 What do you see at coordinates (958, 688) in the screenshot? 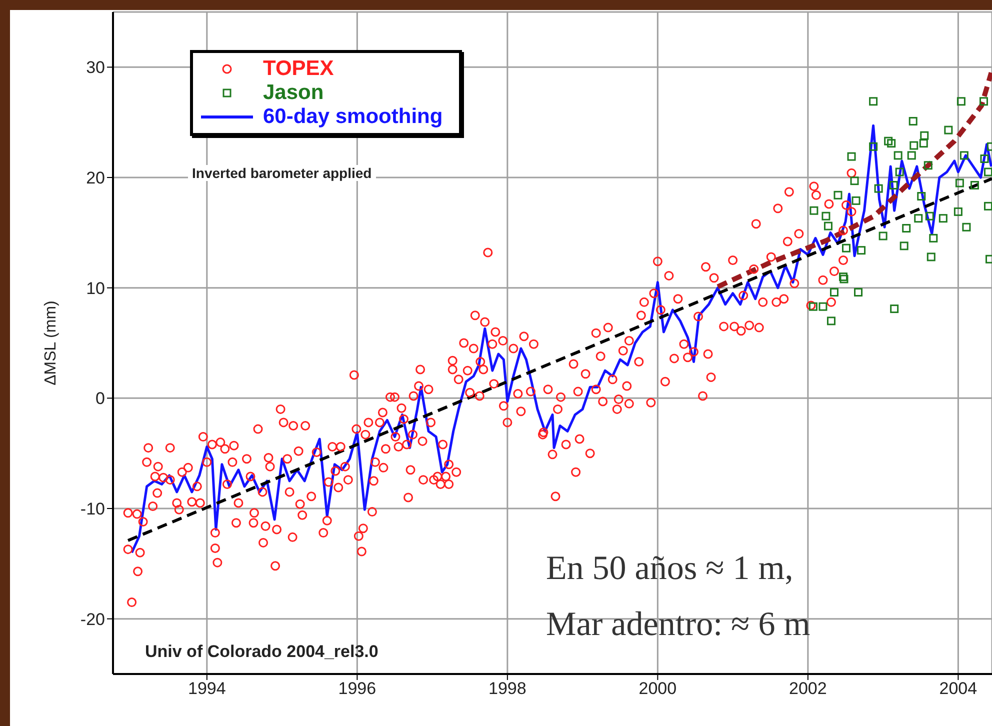
I see `x-tick-label: 2004` at bounding box center [958, 688].